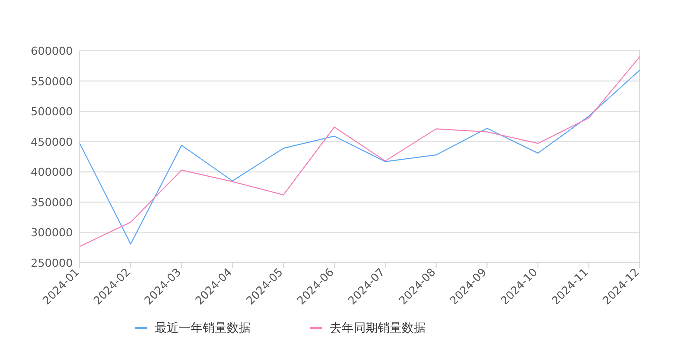  What do you see at coordinates (52, 233) in the screenshot?
I see `y-tick-label: 300000` at bounding box center [52, 233].